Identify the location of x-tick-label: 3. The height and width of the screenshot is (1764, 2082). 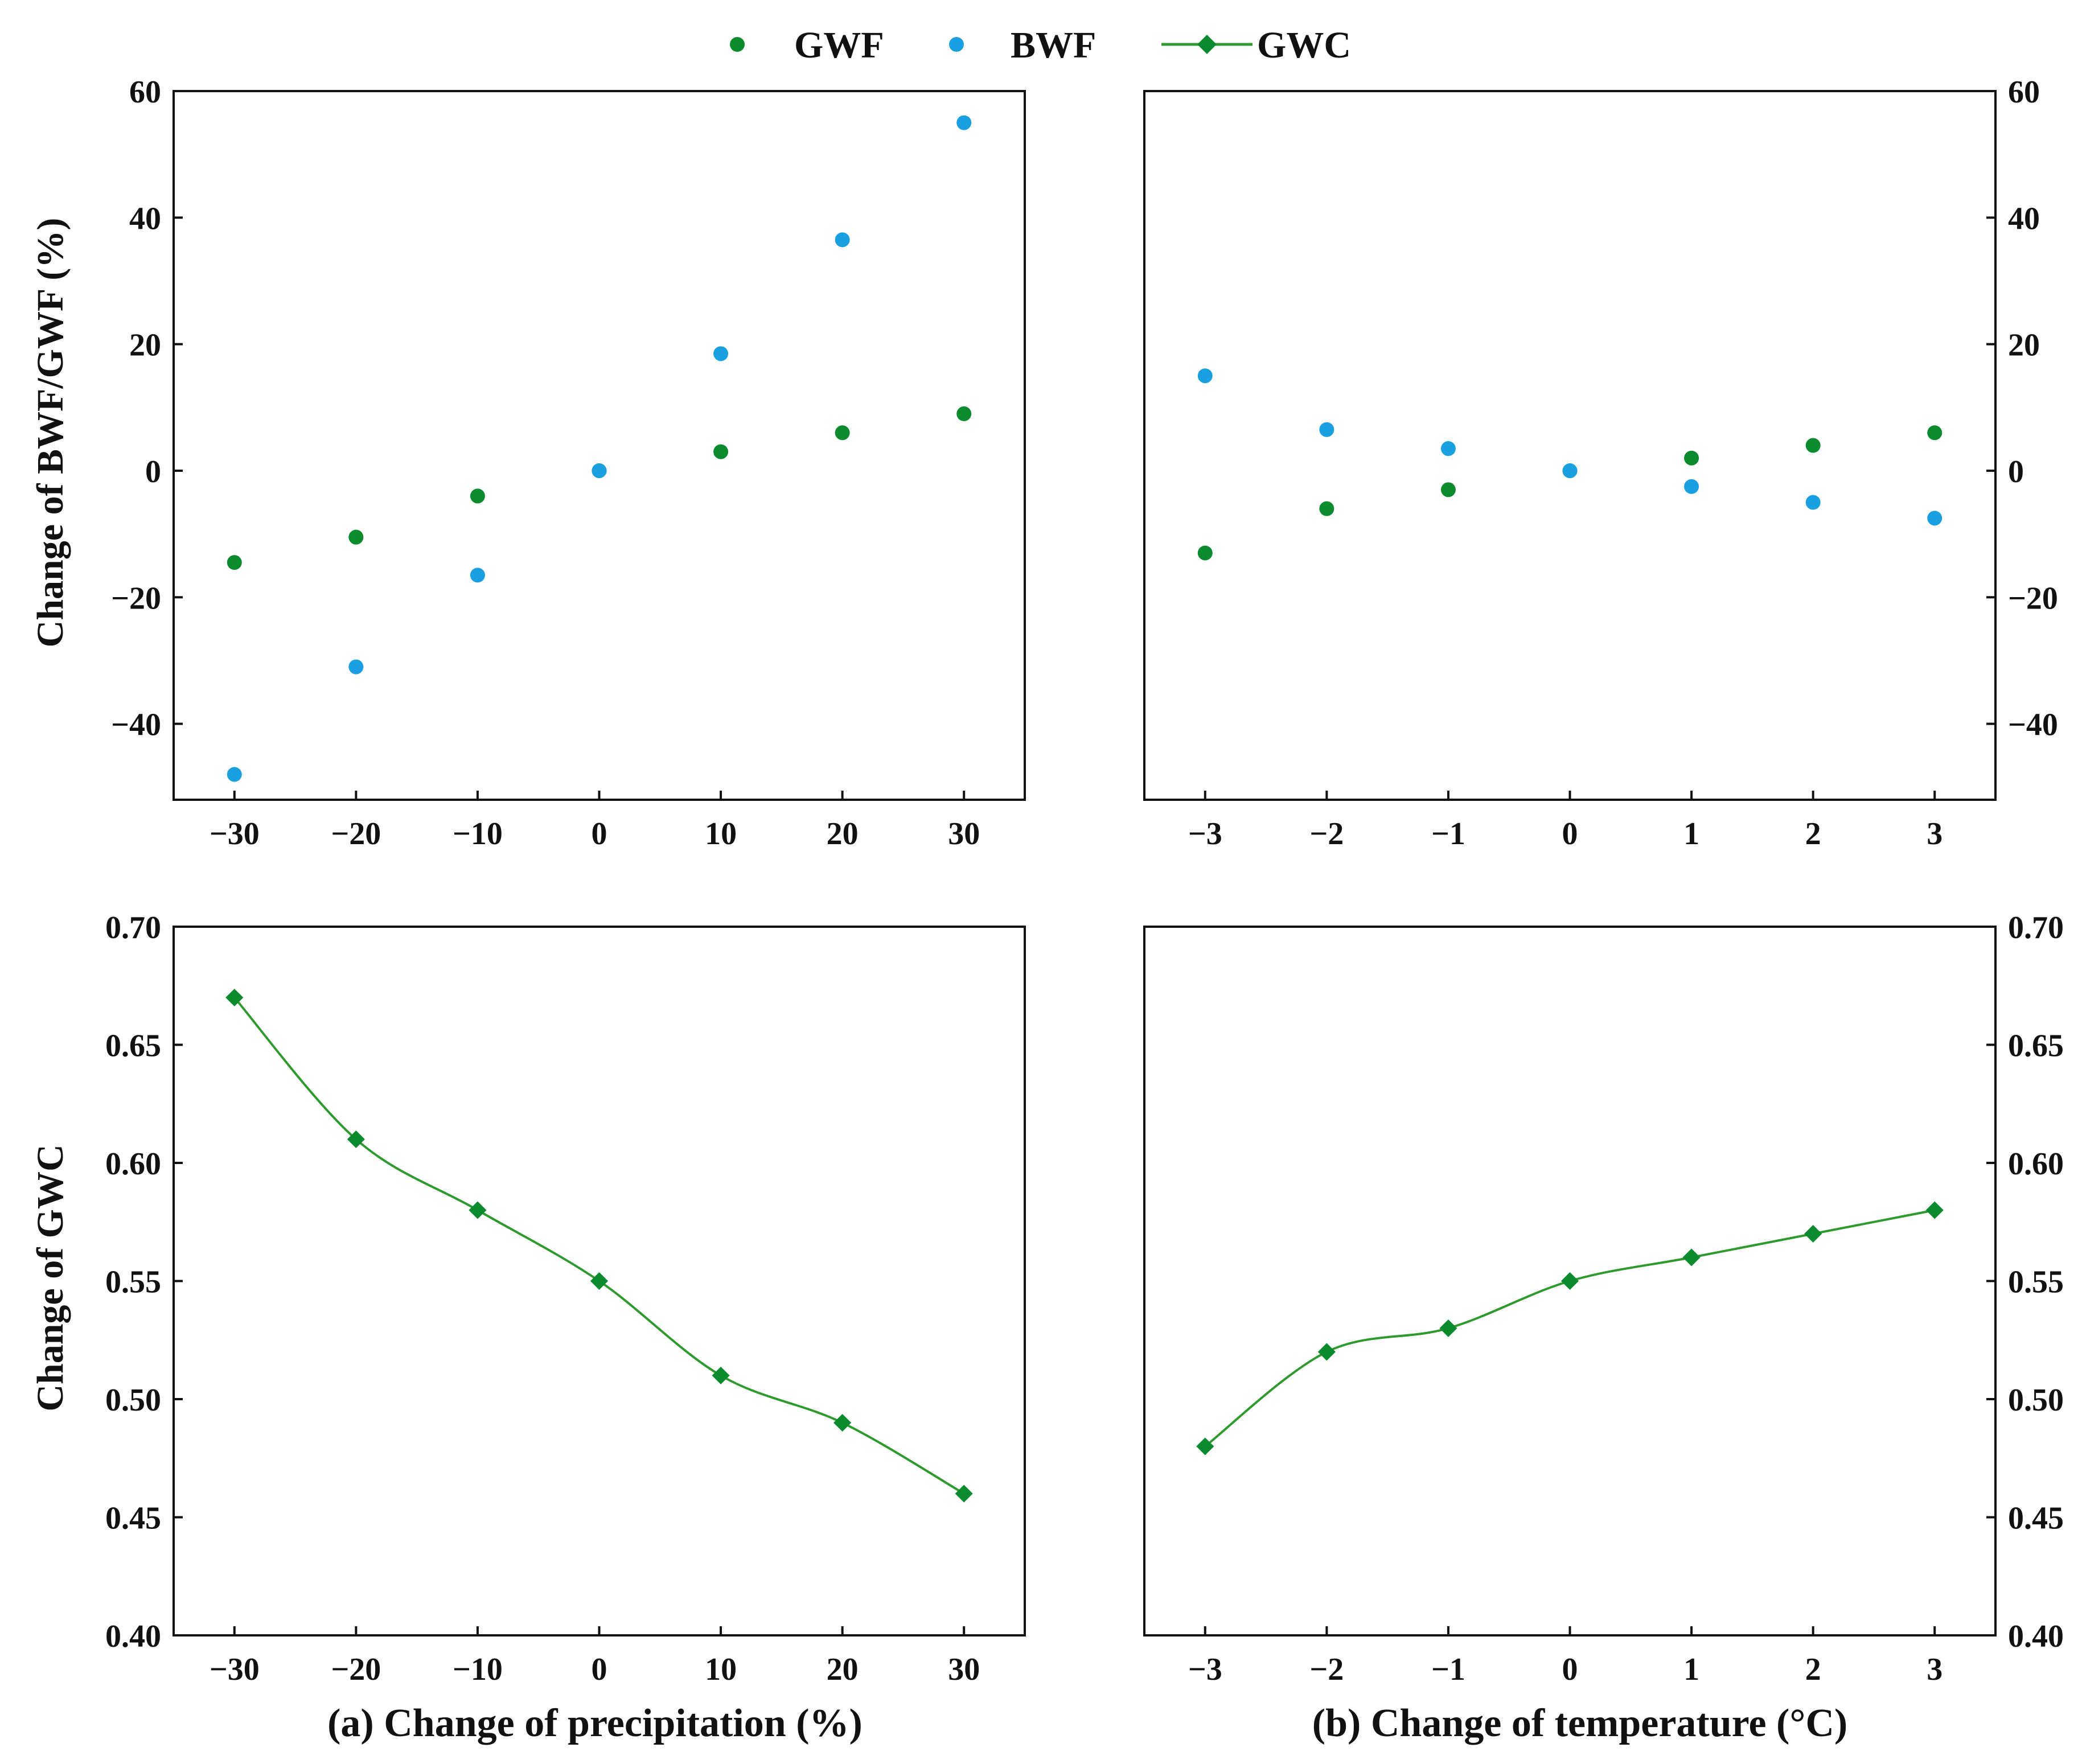
(1935, 834).